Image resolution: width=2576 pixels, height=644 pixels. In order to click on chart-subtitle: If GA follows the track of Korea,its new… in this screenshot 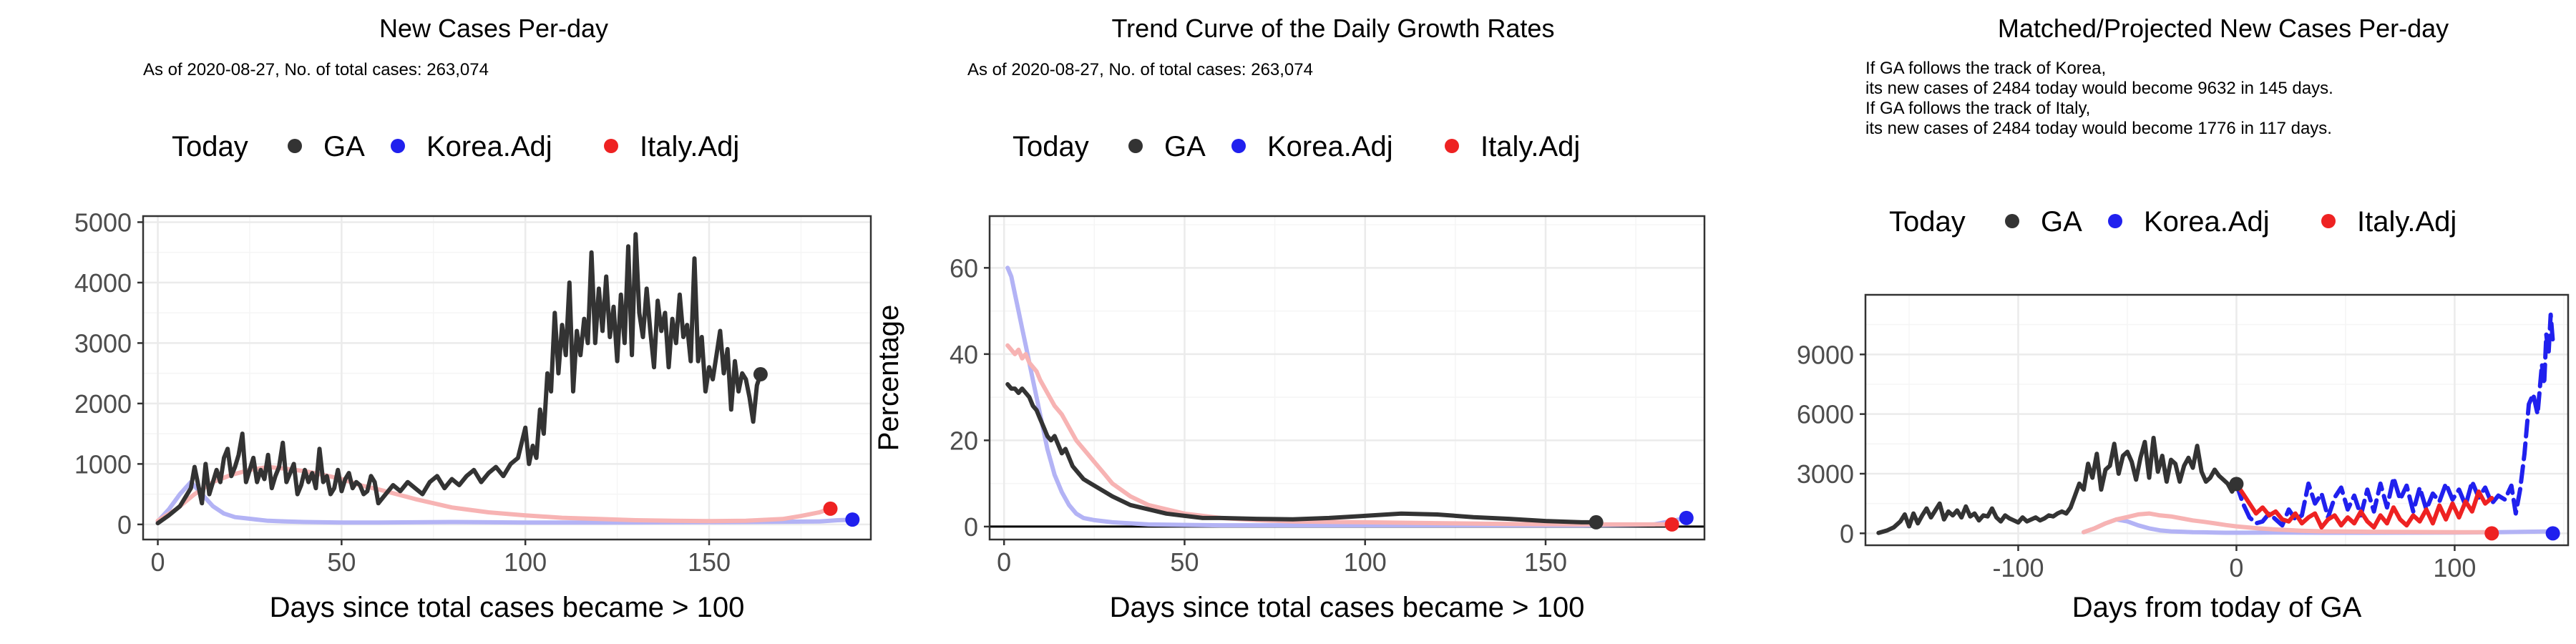, I will do `click(2099, 98)`.